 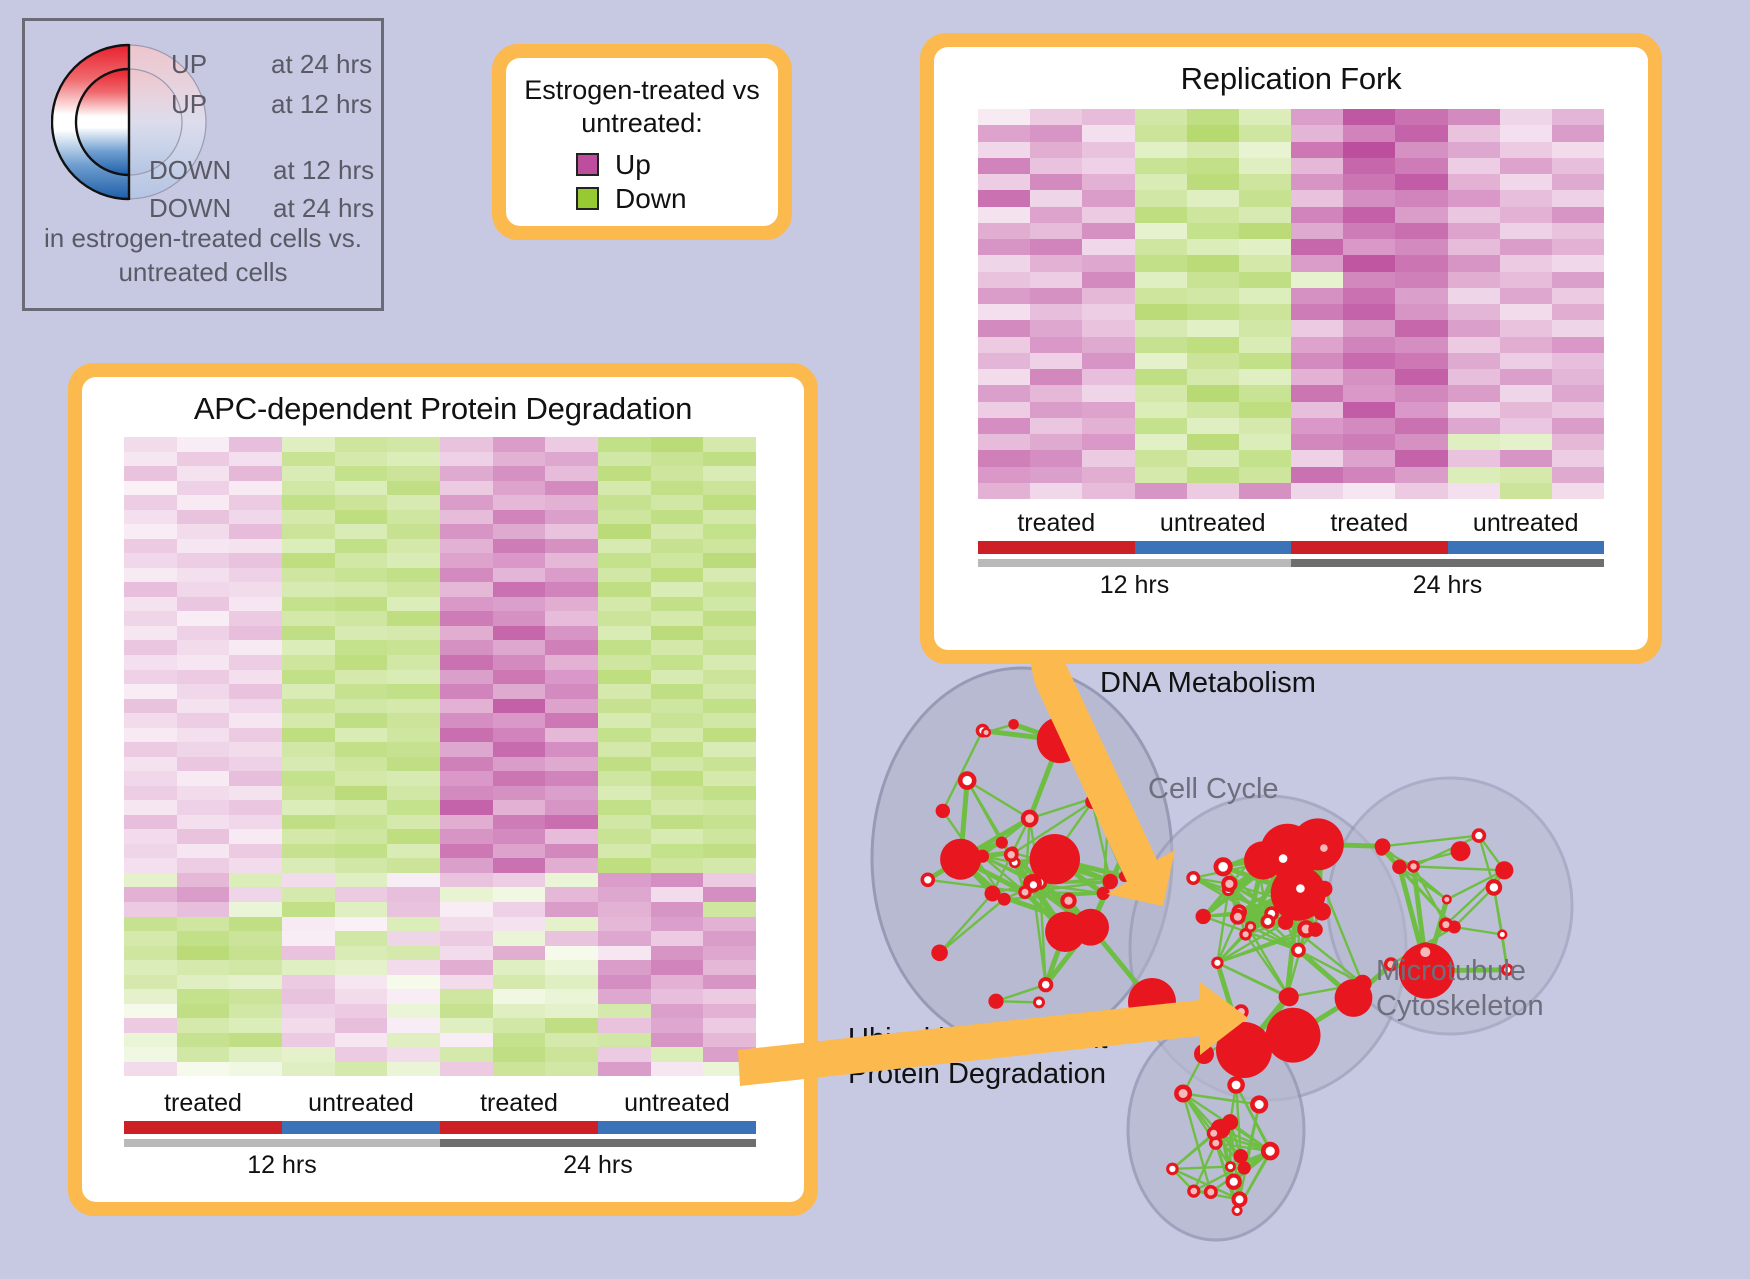 What do you see at coordinates (1369, 523) in the screenshot?
I see `axis-group-label: treated` at bounding box center [1369, 523].